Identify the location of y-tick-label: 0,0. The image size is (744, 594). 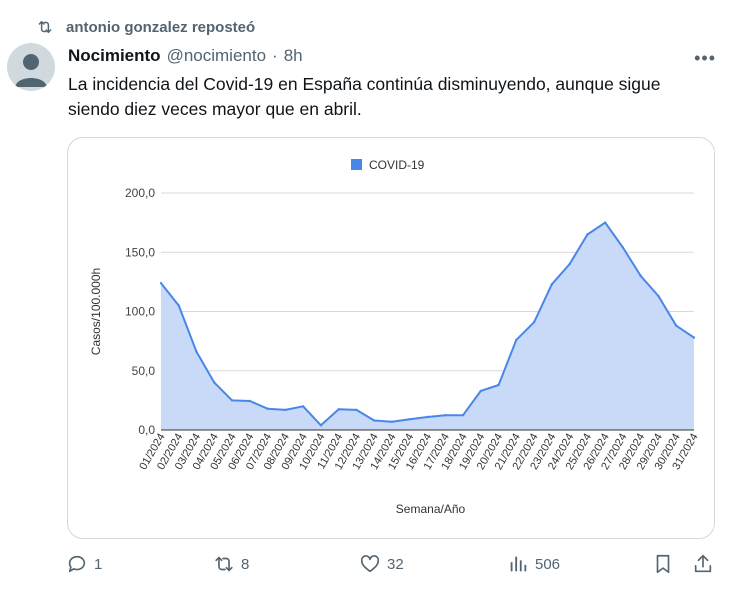
(146, 430).